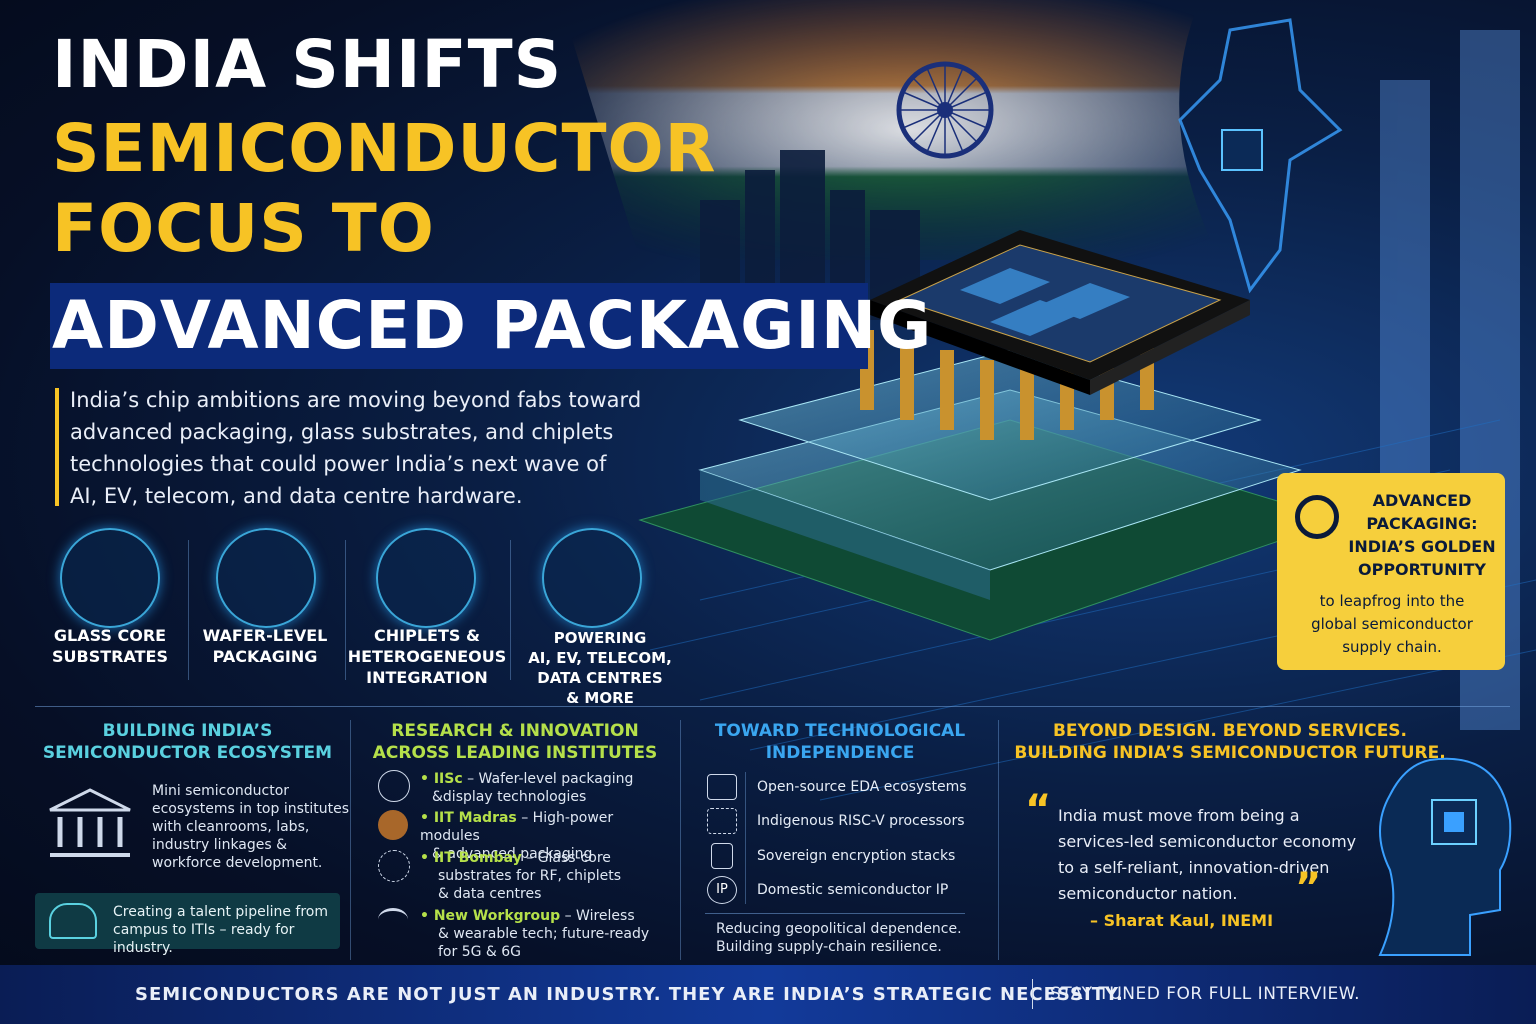 Image resolution: width=1536 pixels, height=1024 pixels. Describe the element at coordinates (1179, 815) in the screenshot. I see `quote-line: India must move from being a` at that location.